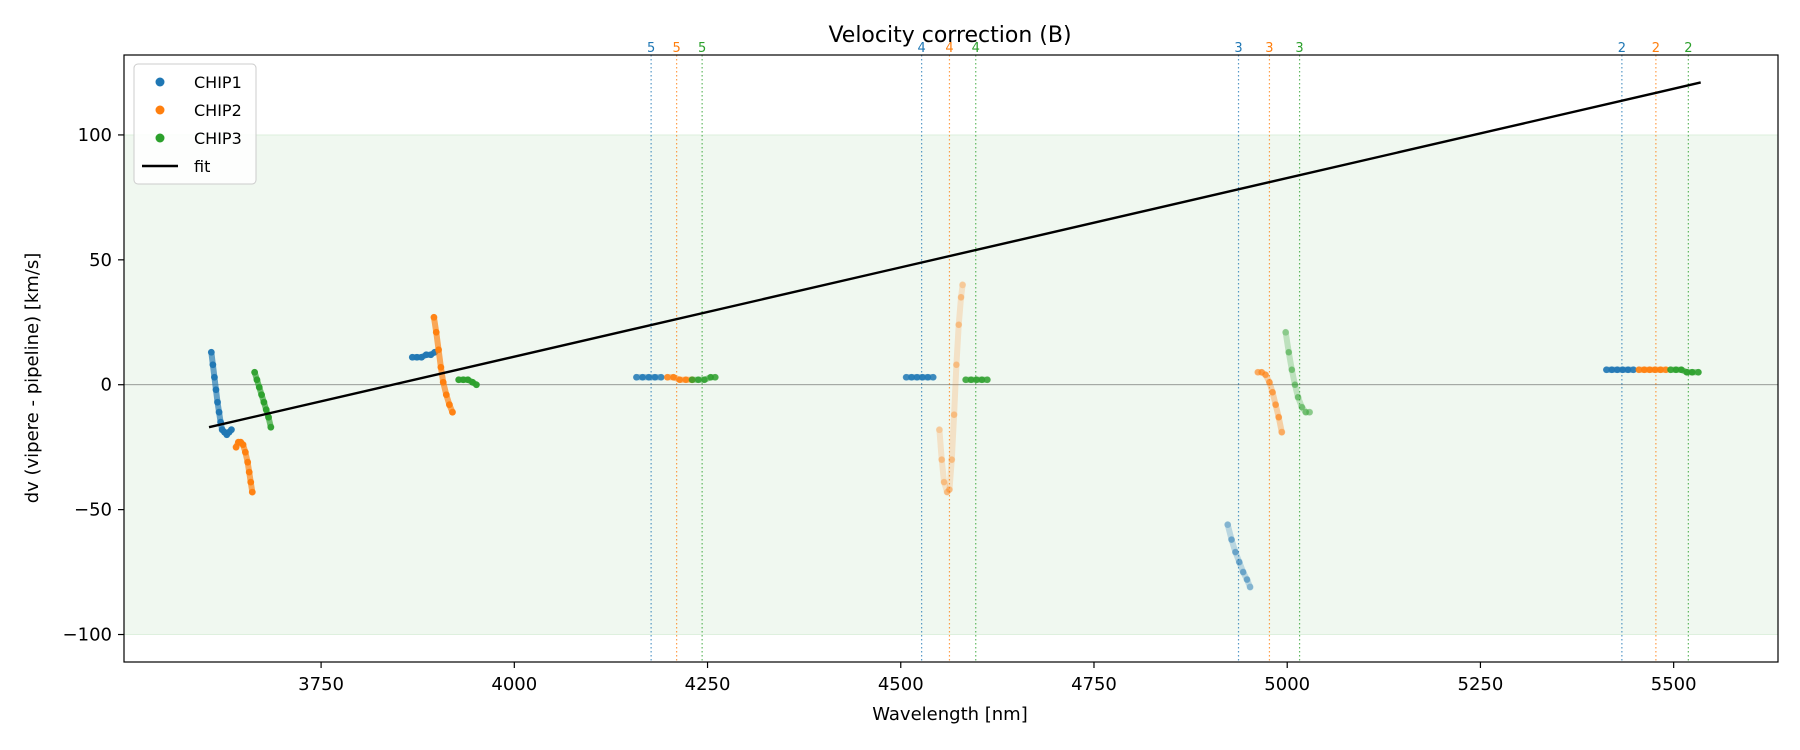  Describe the element at coordinates (95, 135) in the screenshot. I see `y-tick-label: 100` at that location.